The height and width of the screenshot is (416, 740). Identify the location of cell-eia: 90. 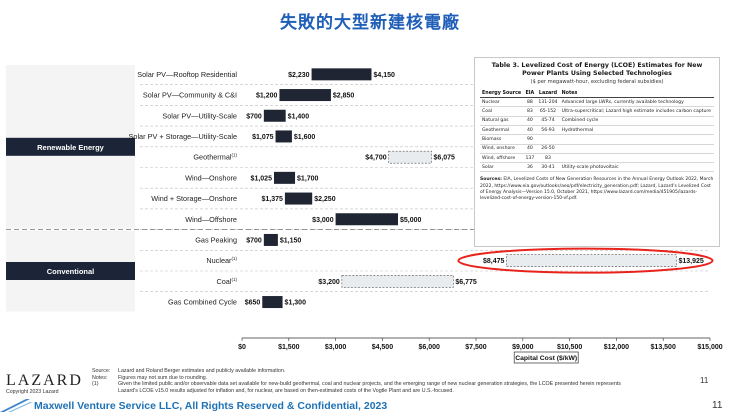
(530, 139).